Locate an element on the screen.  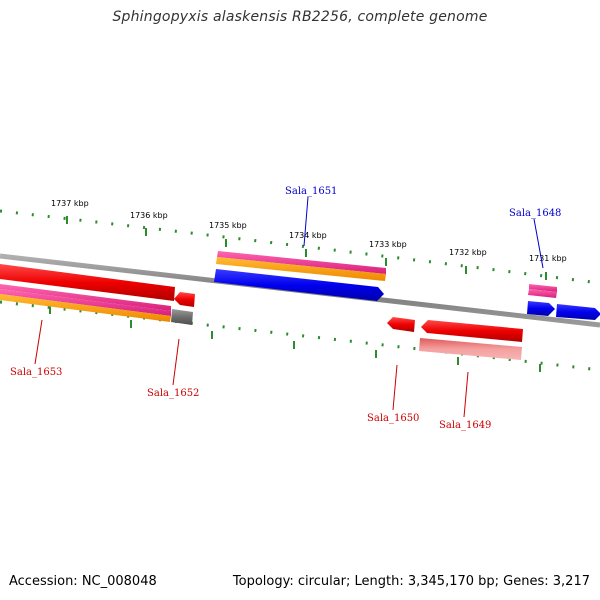
gene-label-reverse: Sala_1653 is located at coordinates (36, 372).